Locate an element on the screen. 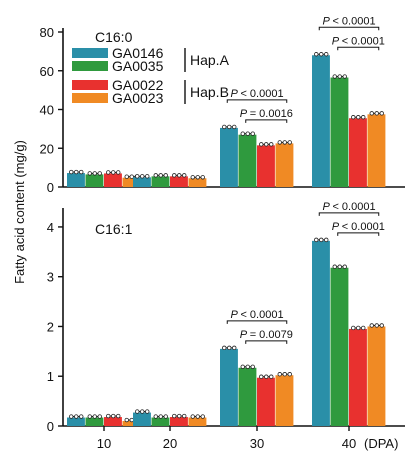 This screenshot has width=413, height=456. legend-group-label: Hap.B is located at coordinates (209, 92).